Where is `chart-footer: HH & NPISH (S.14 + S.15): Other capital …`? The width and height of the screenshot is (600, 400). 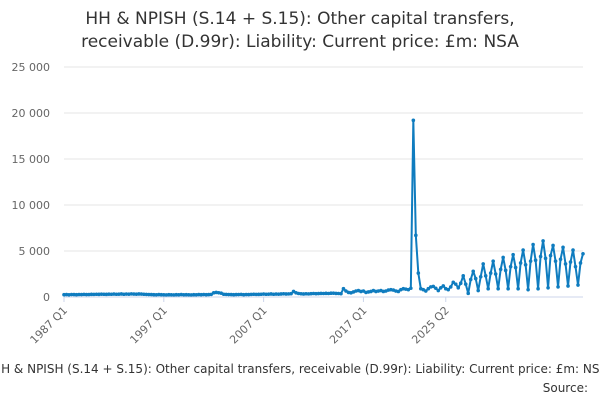
chart-footer: HH & NPISH (S.14 + S.15): Other capital … is located at coordinates (300, 378).